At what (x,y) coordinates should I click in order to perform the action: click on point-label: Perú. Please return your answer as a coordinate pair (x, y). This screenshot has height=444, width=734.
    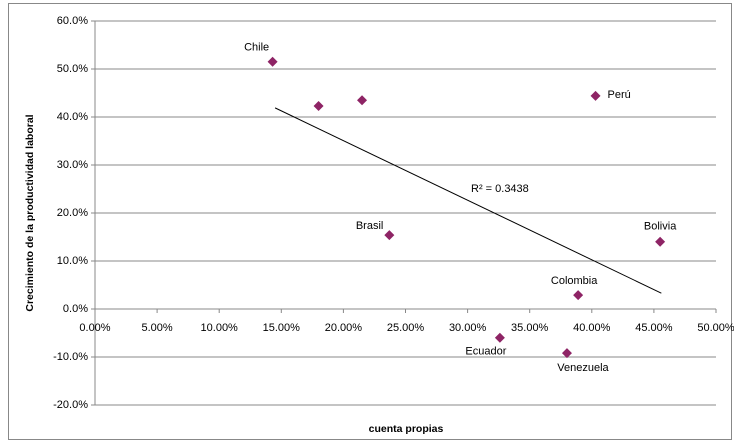
    Looking at the image, I should click on (619, 95).